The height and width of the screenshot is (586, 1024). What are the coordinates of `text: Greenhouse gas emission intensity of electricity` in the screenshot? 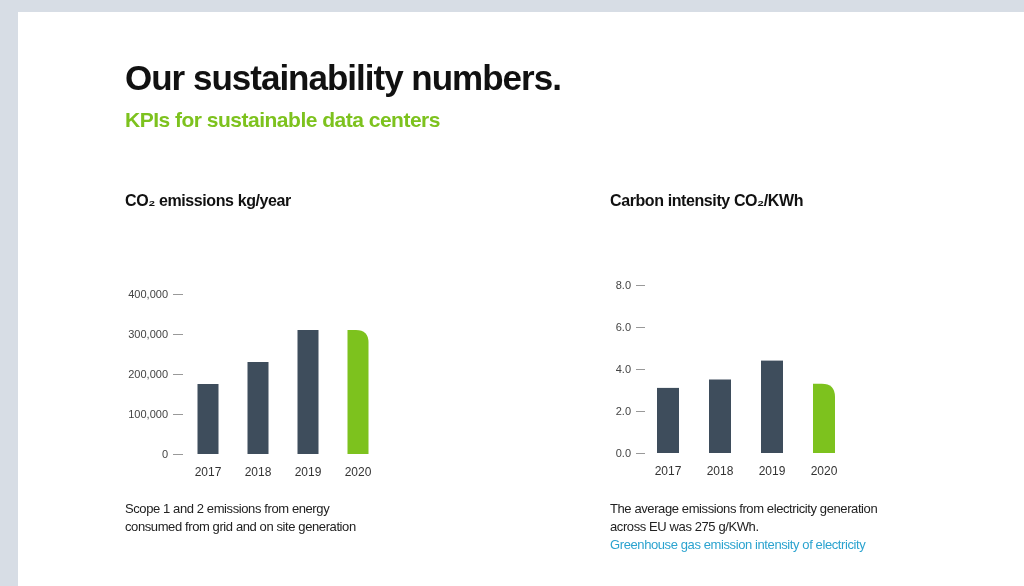 It's located at (738, 544).